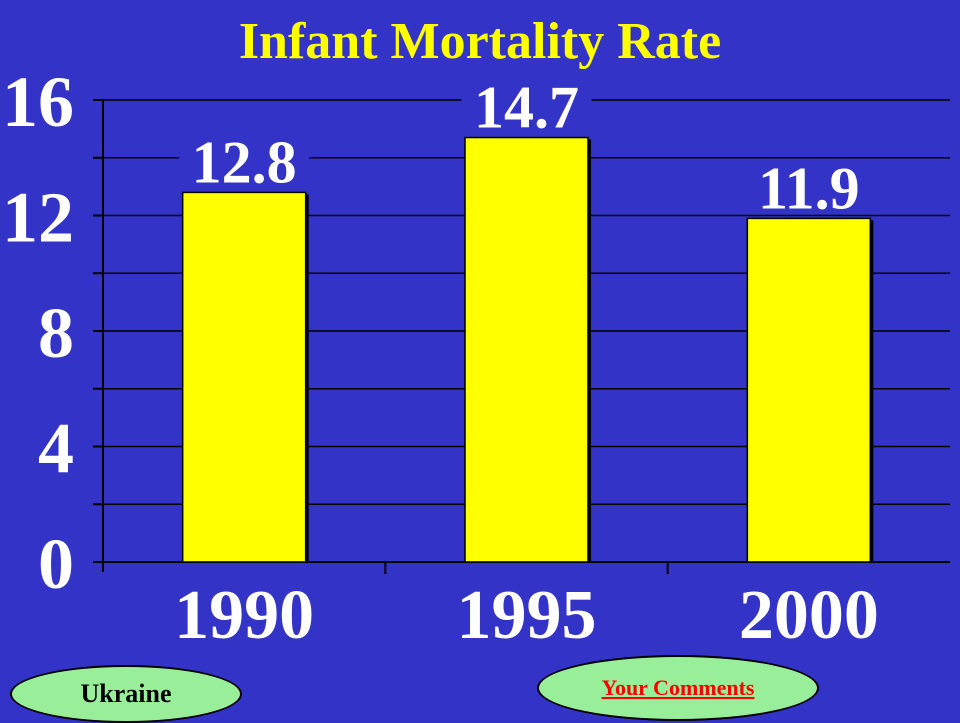 Image resolution: width=960 pixels, height=723 pixels. I want to click on x-tick-label: 1990, so click(244, 615).